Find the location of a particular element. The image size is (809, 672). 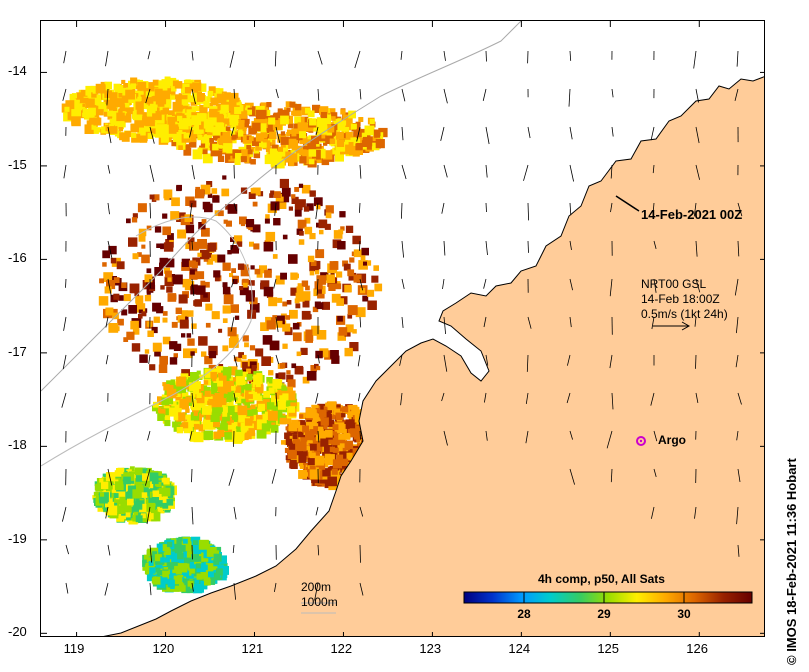

colorbar is located at coordinates (608, 597).